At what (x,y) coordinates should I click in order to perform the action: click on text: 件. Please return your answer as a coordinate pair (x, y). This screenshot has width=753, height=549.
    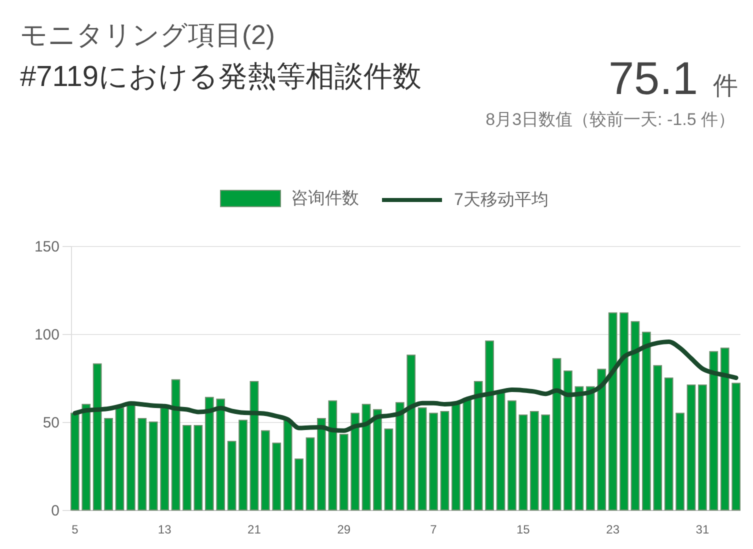
    Looking at the image, I should click on (725, 86).